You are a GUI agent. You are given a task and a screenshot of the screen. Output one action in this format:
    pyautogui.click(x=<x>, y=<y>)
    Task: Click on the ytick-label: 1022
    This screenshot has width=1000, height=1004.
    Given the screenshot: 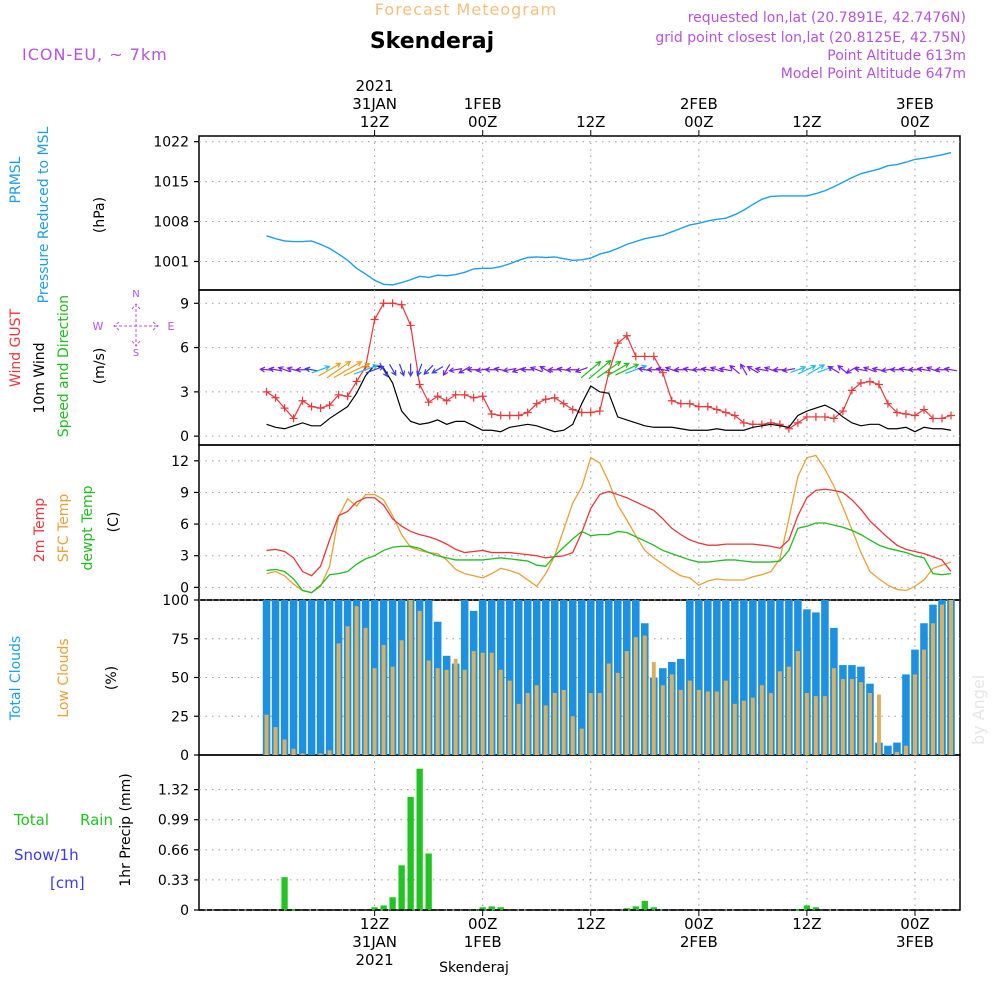 What is the action you would take?
    pyautogui.click(x=171, y=143)
    